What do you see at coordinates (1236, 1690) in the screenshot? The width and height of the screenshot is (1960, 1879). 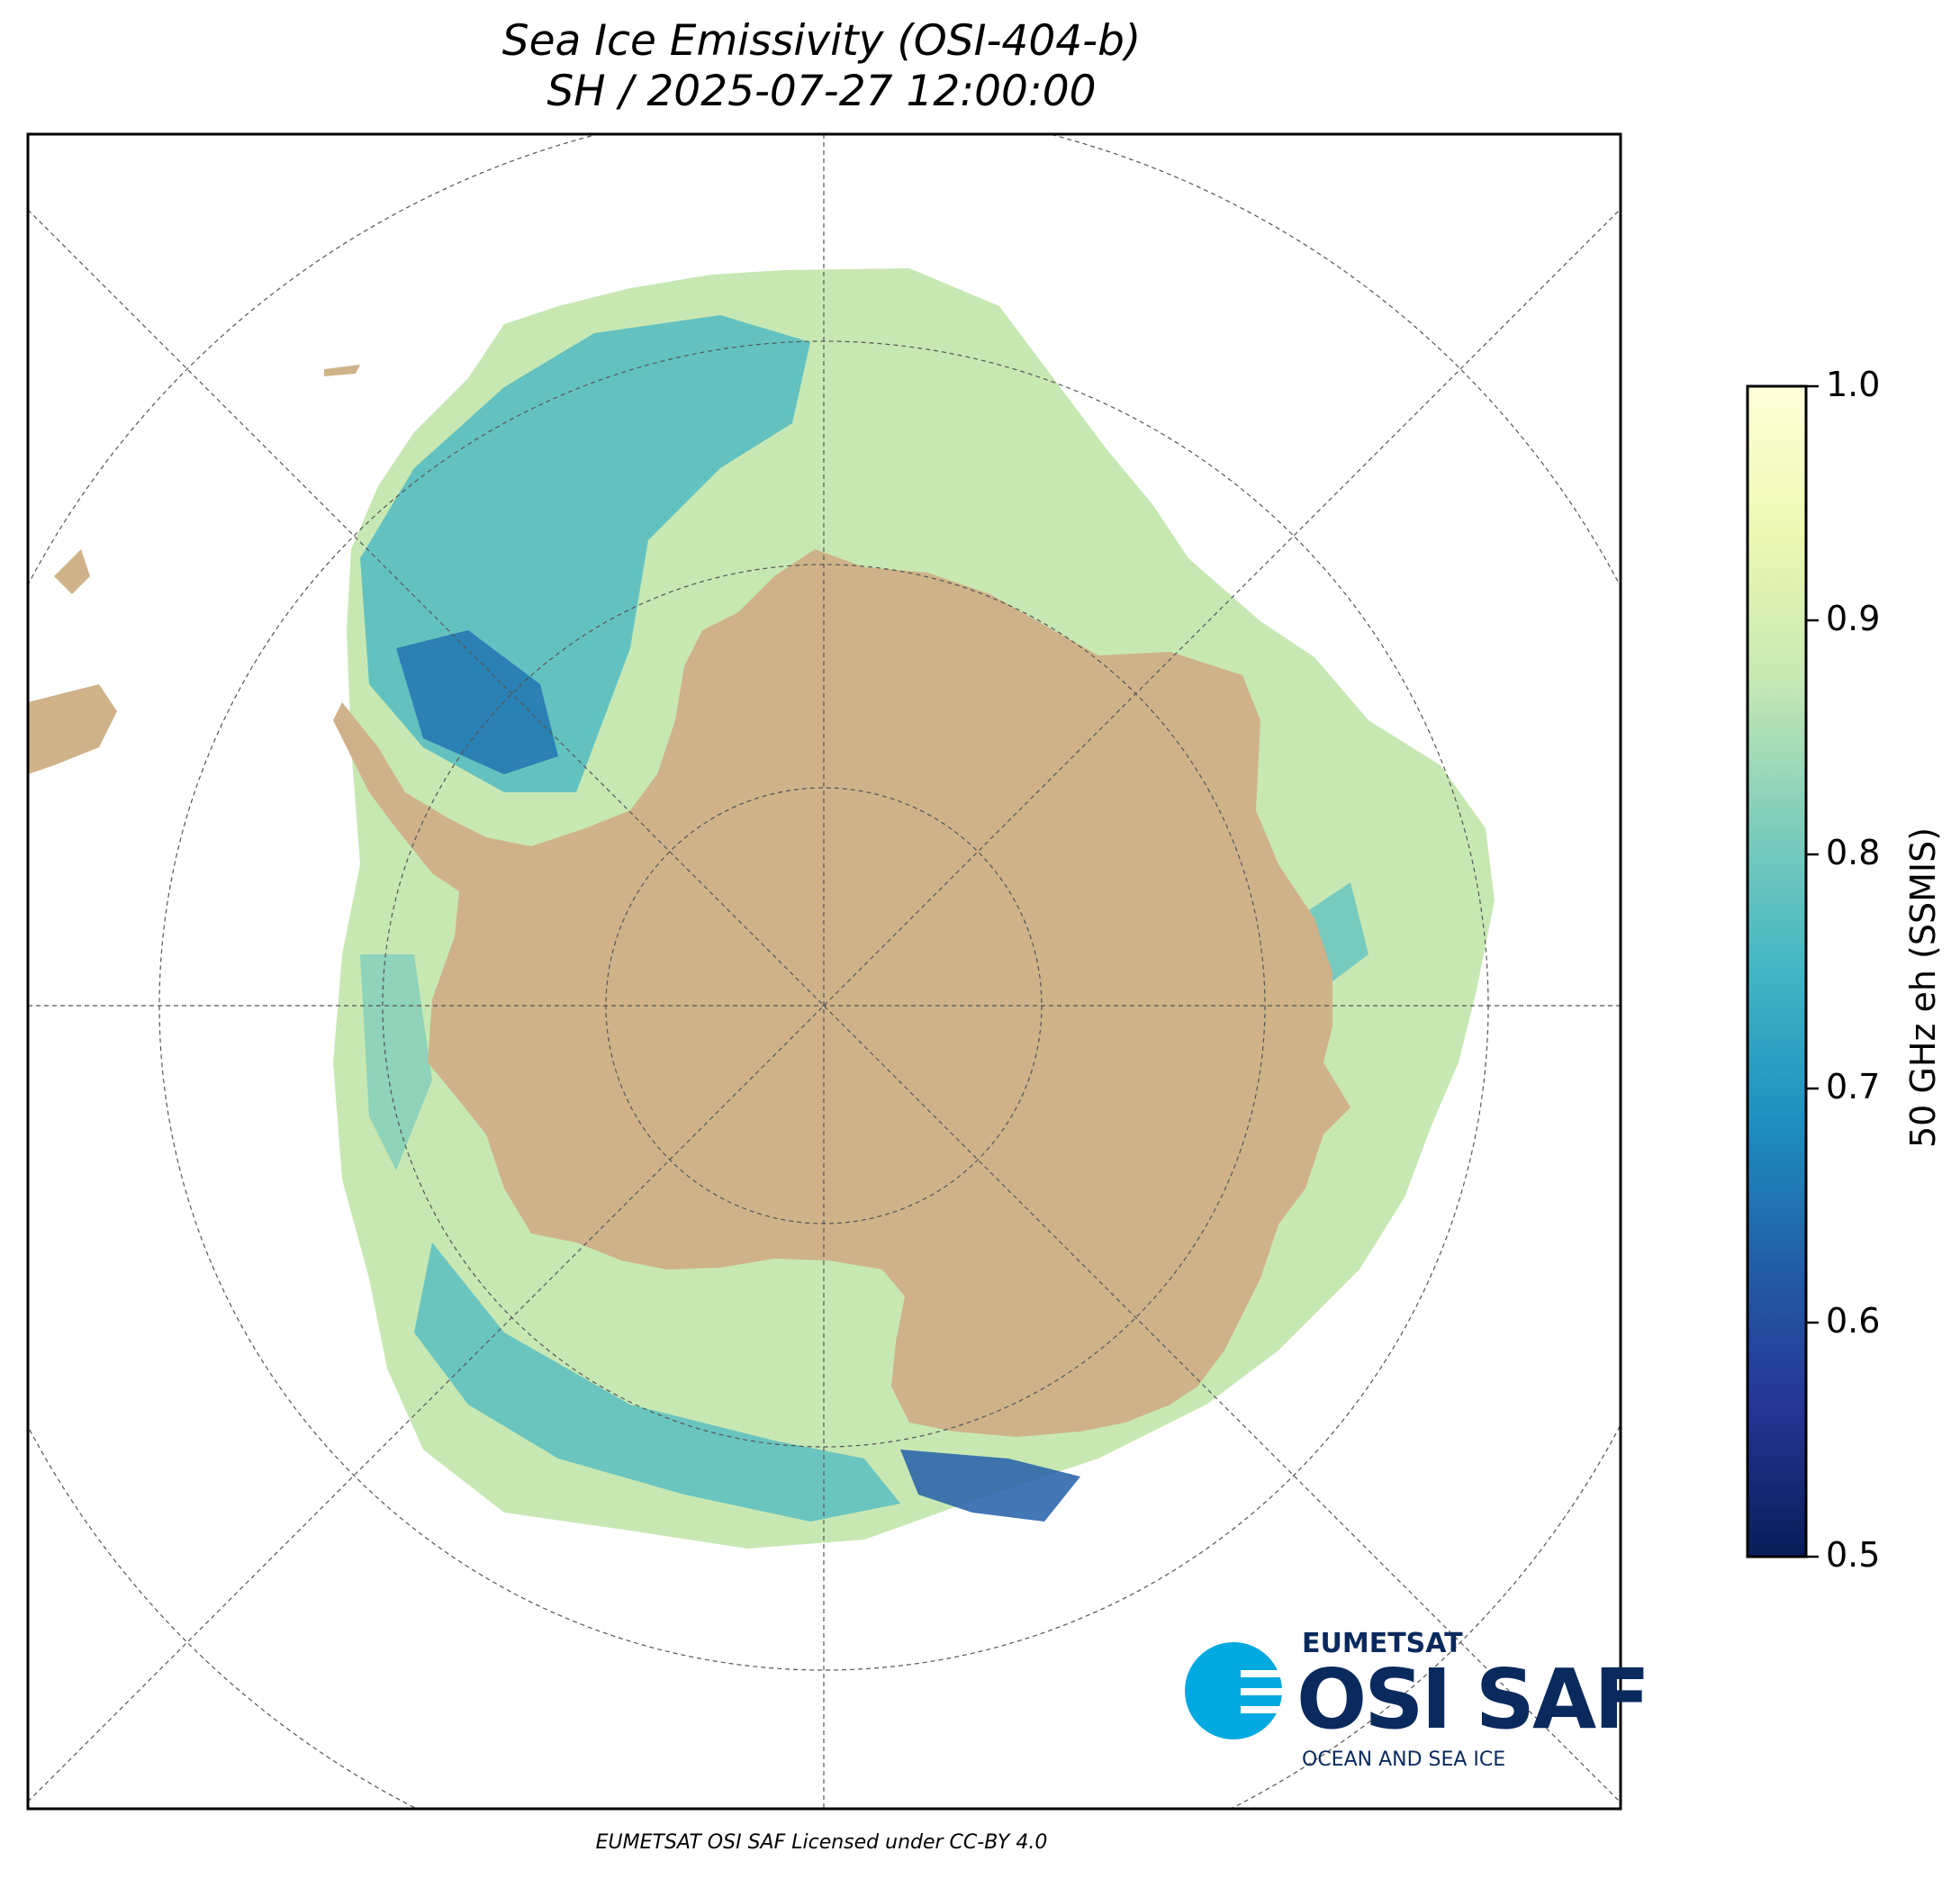 I see `osisaf-logo-icon` at bounding box center [1236, 1690].